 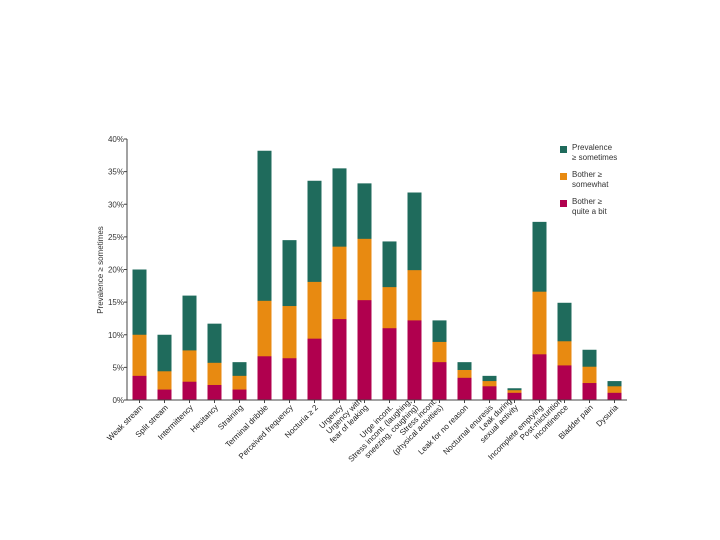 I want to click on x-tick-label: Hesitancy, so click(x=204, y=418).